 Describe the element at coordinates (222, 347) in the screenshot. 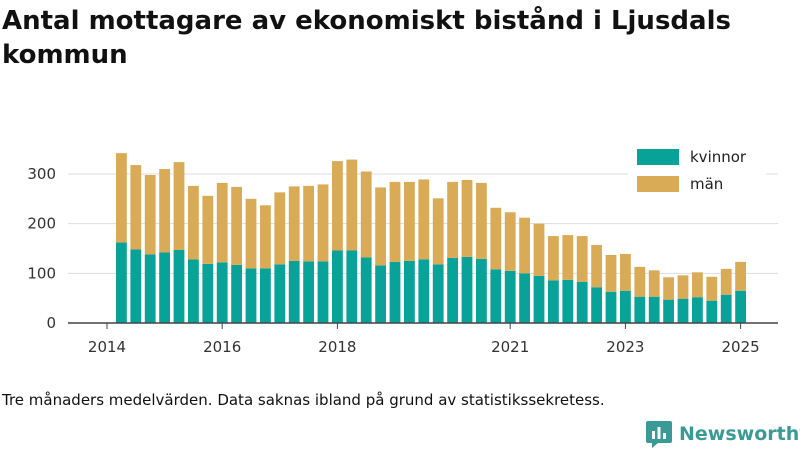

I see `x-tick-label: 2016` at that location.